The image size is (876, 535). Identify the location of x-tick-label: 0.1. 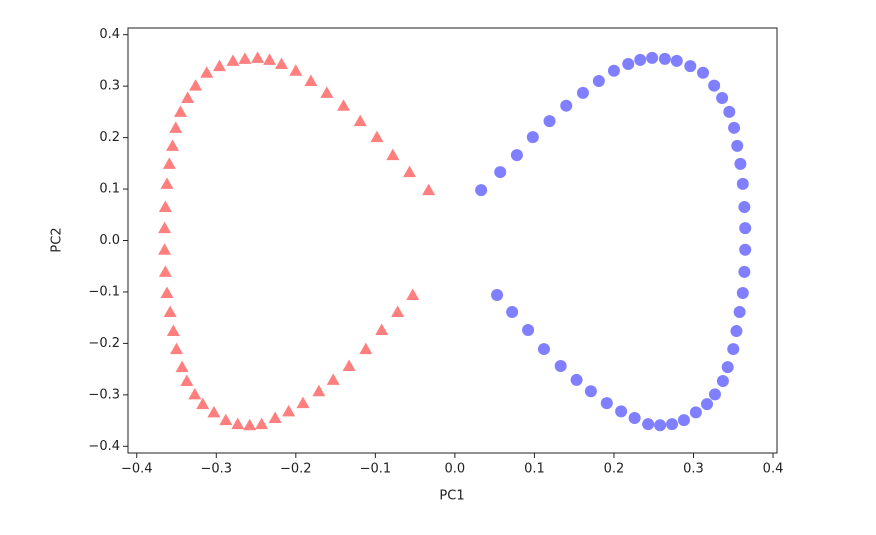
(534, 469).